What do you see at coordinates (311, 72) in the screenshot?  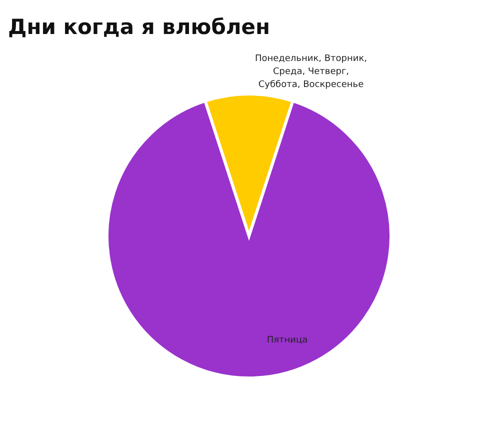 I see `slice-label: Понедельник, Вторник, Среда, Четверг, Суббота, Воскресенье` at bounding box center [311, 72].